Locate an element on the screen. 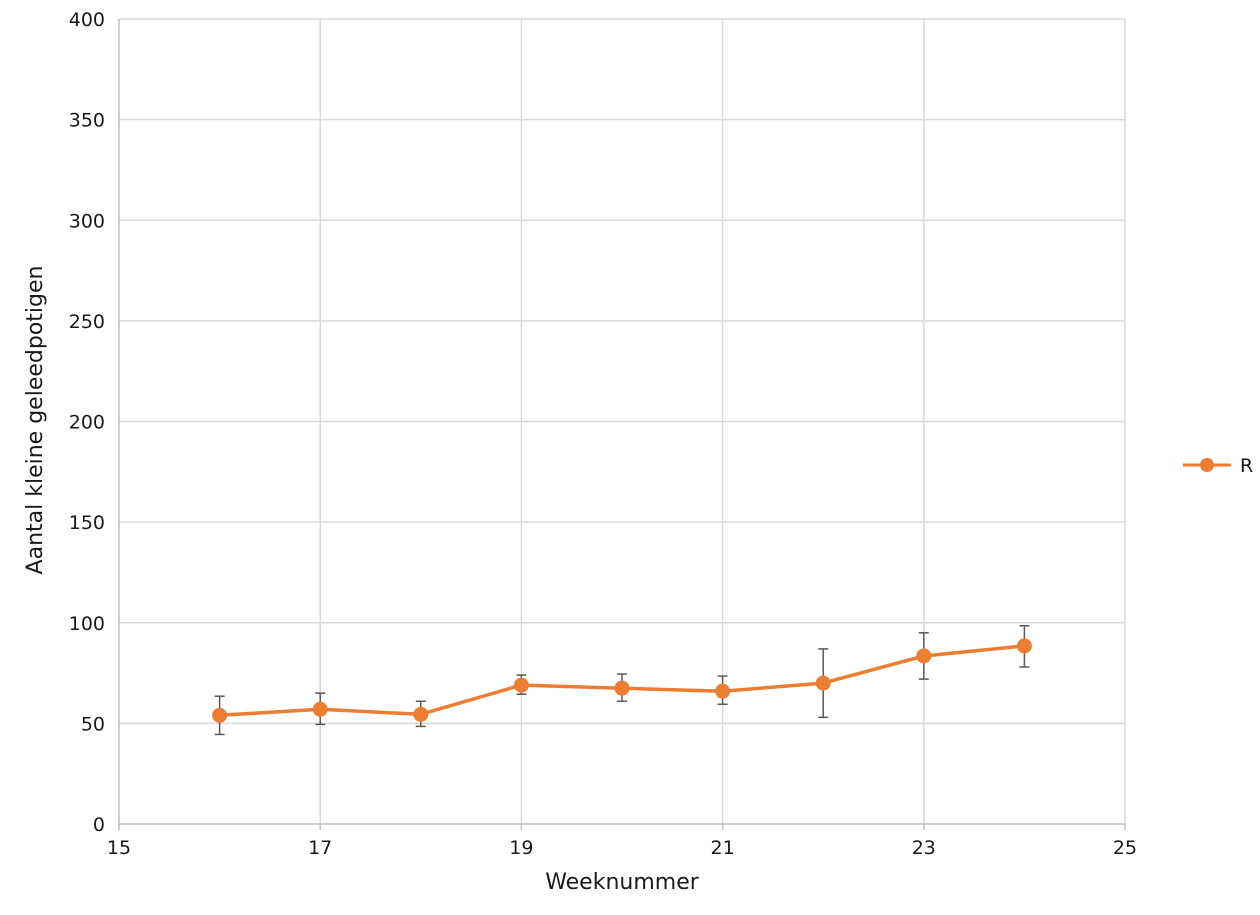 The width and height of the screenshot is (1260, 915). y-tick-label: 0 is located at coordinates (99, 825).